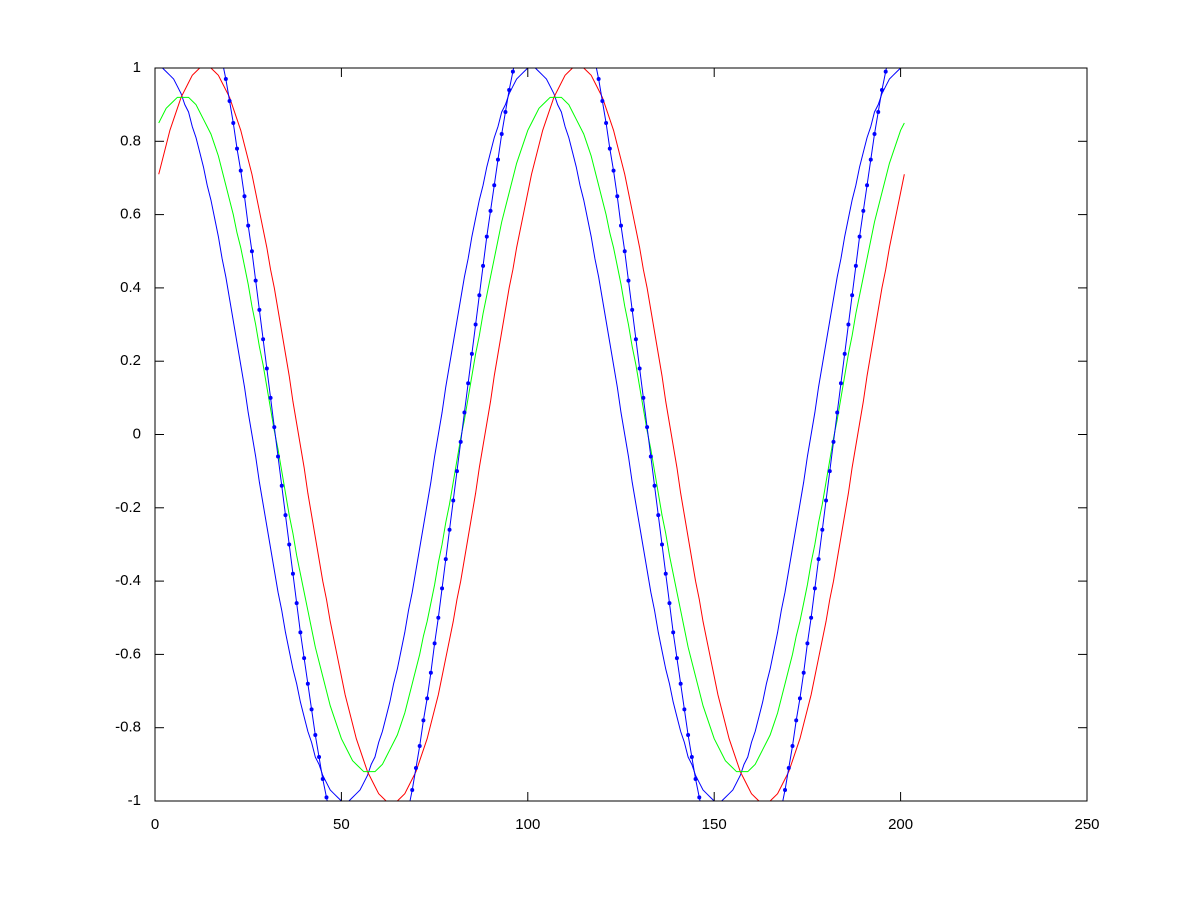 The image size is (1200, 901). Describe the element at coordinates (128, 653) in the screenshot. I see `y-tick-label: -0.6` at that location.